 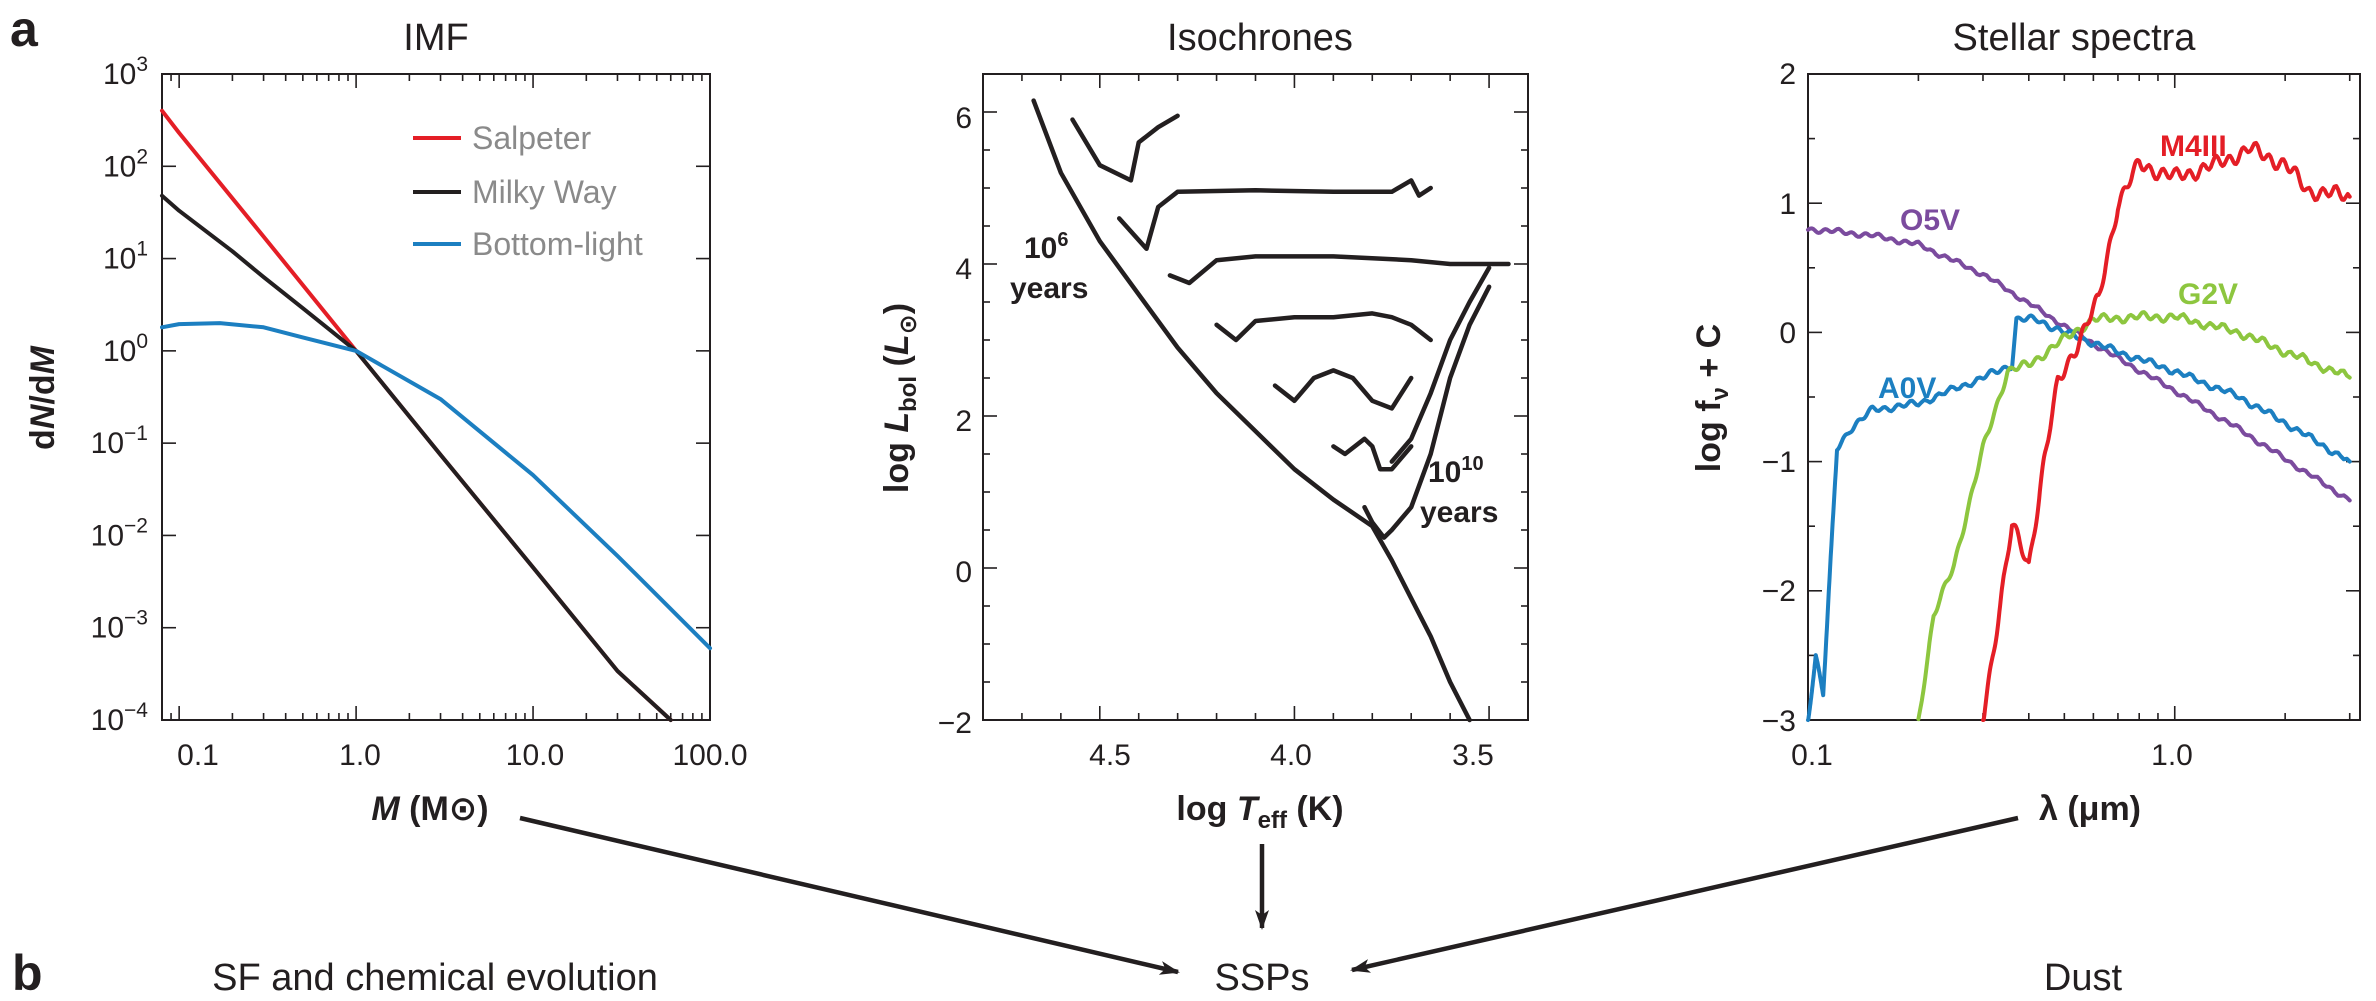 I want to click on isochrones-title: Isochrones, so click(x=1260, y=38).